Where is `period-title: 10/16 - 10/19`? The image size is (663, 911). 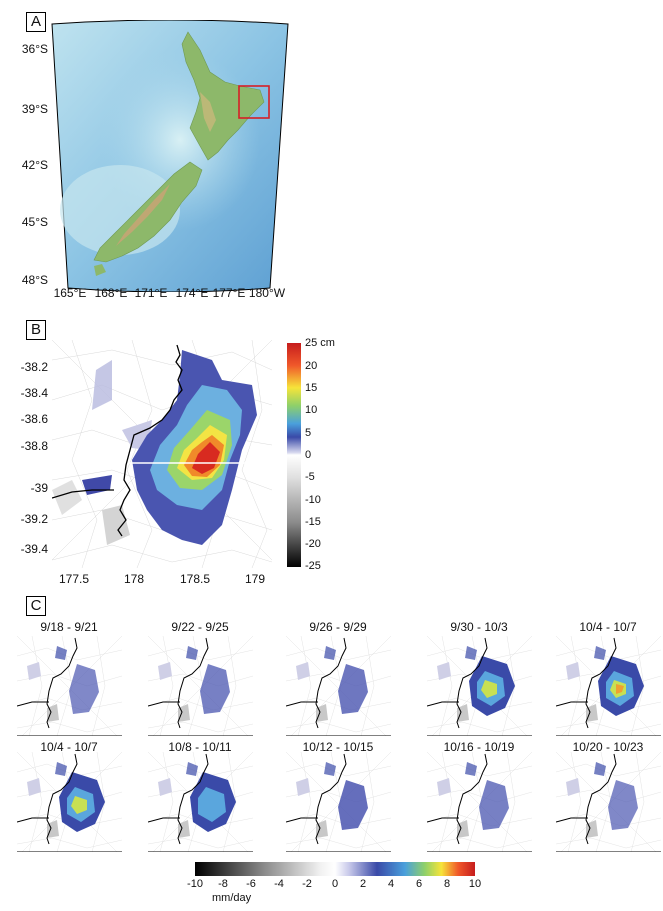
period-title: 10/16 - 10/19 is located at coordinates (479, 747).